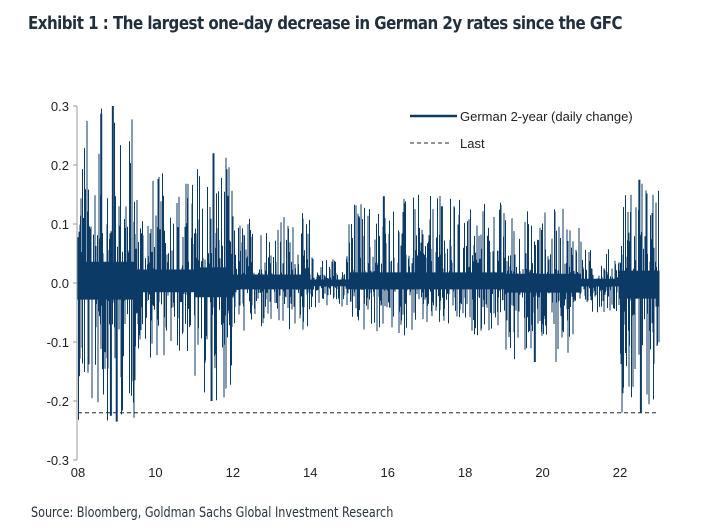  I want to click on y-tick-label: -0.2, so click(58, 401).